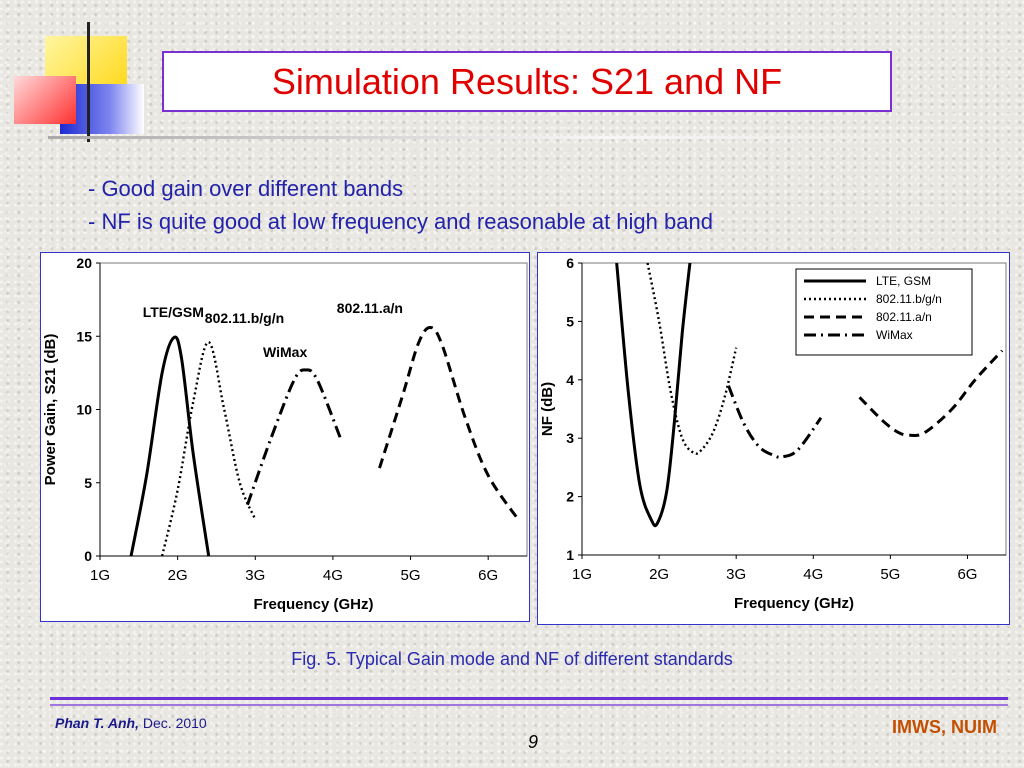 The image size is (1024, 768). Describe the element at coordinates (509, 137) in the screenshot. I see `title-underline` at that location.